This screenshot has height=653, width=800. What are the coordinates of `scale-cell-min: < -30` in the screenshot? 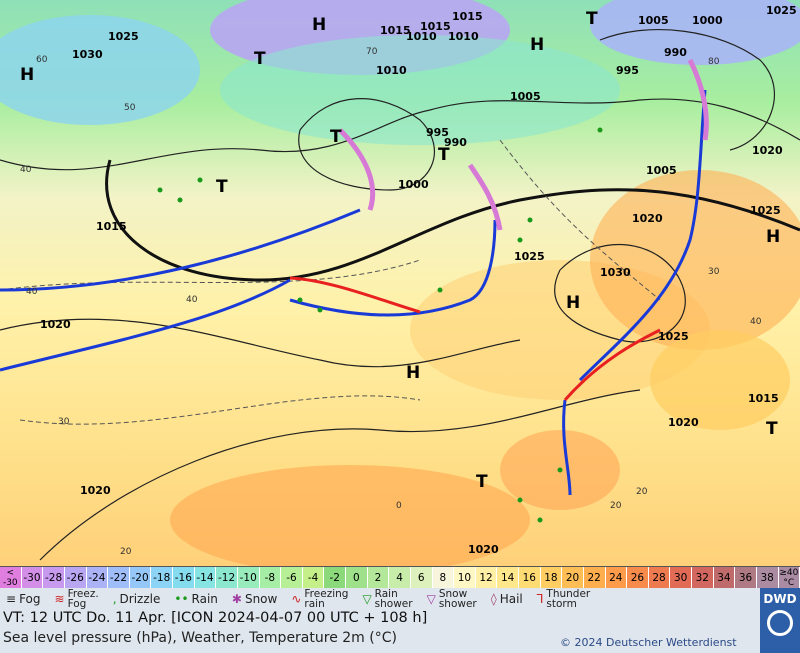 It's located at (11, 578).